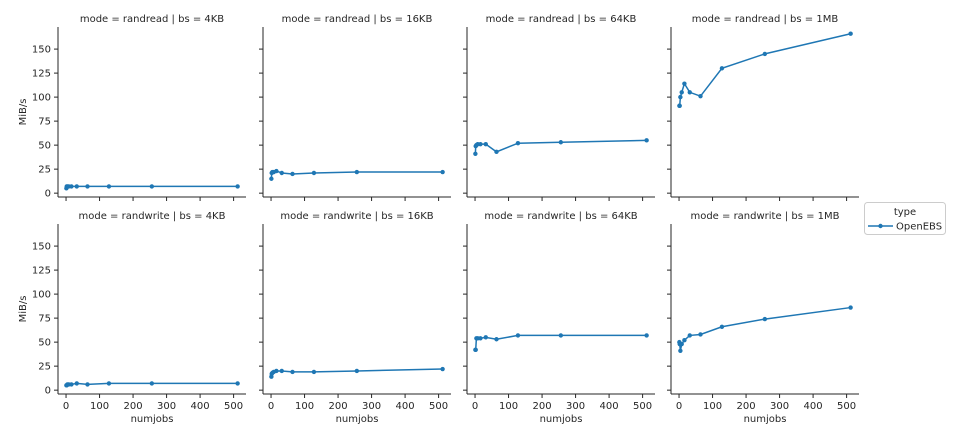 This screenshot has width=972, height=442. I want to click on series-line, so click(764, 69).